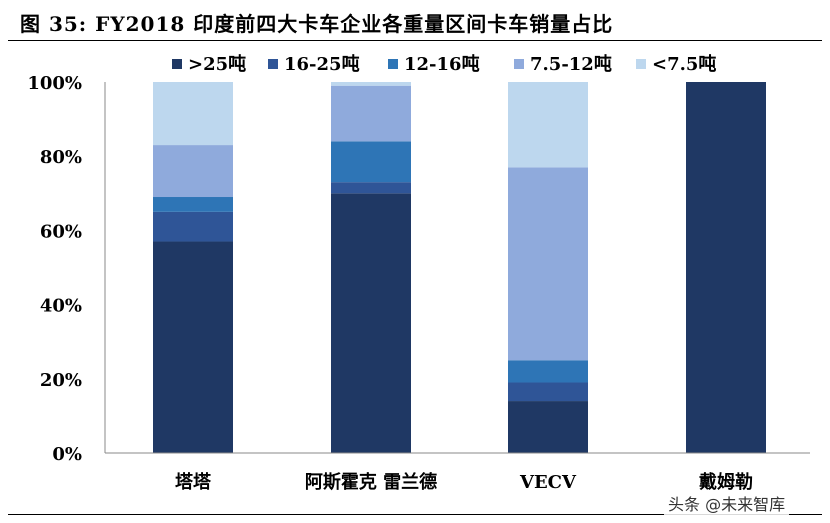  What do you see at coordinates (317, 24) in the screenshot?
I see `chart-title: 图 35: FY2018 印度前四大卡车企业各重量区间卡车销量占比` at bounding box center [317, 24].